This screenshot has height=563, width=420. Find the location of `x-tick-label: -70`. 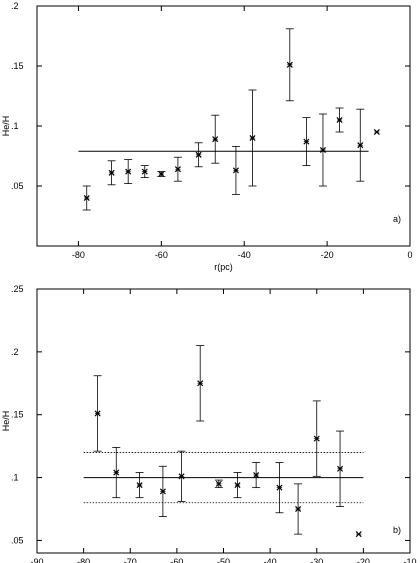

x-tick-label: -70 is located at coordinates (130, 560).